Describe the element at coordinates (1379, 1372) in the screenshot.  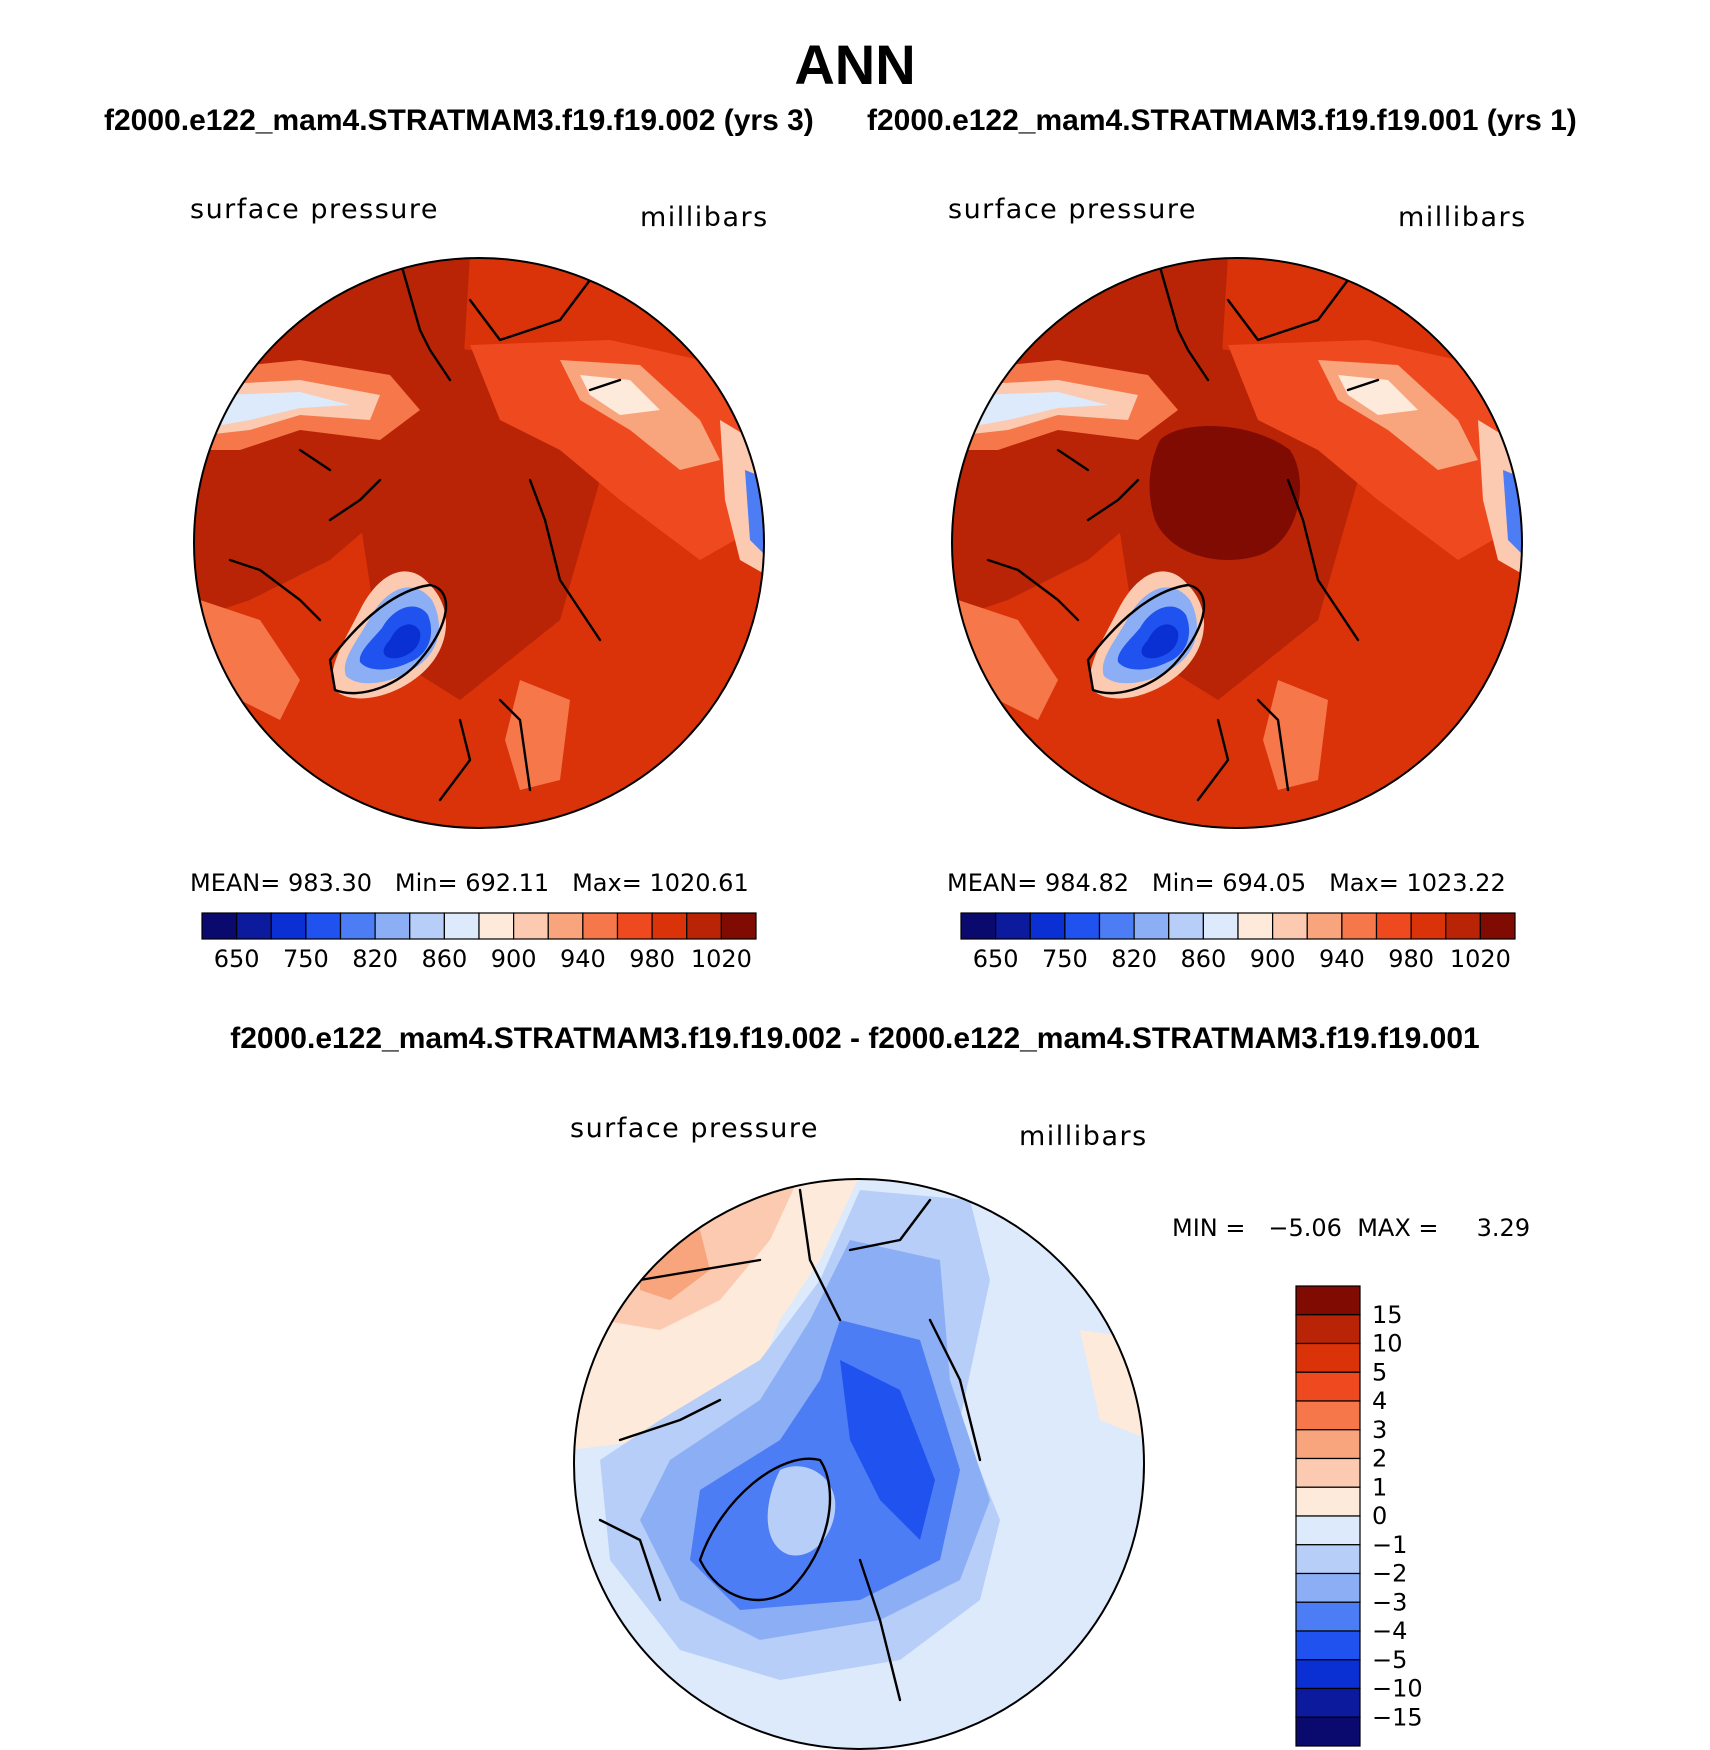
I see `colorbar-diff-tick-label-2: 5` at that location.